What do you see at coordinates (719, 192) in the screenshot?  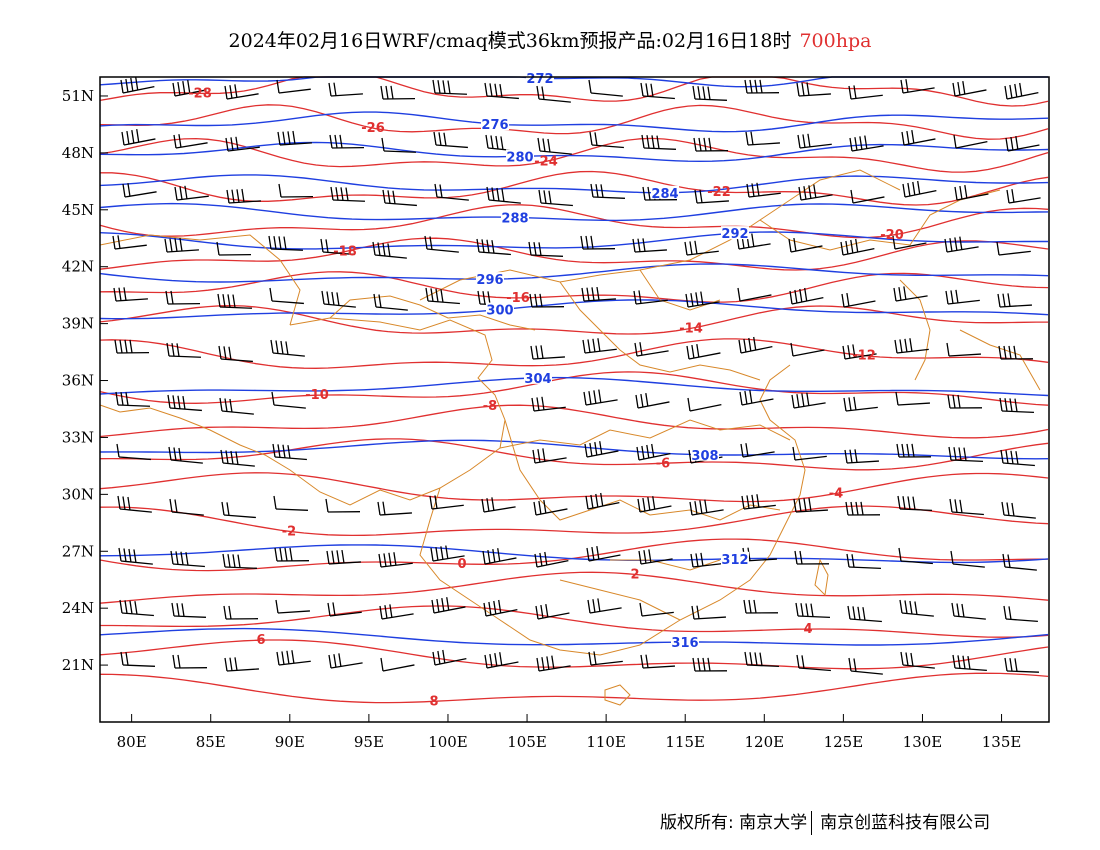 I see `temperature-contour-label: -22` at bounding box center [719, 192].